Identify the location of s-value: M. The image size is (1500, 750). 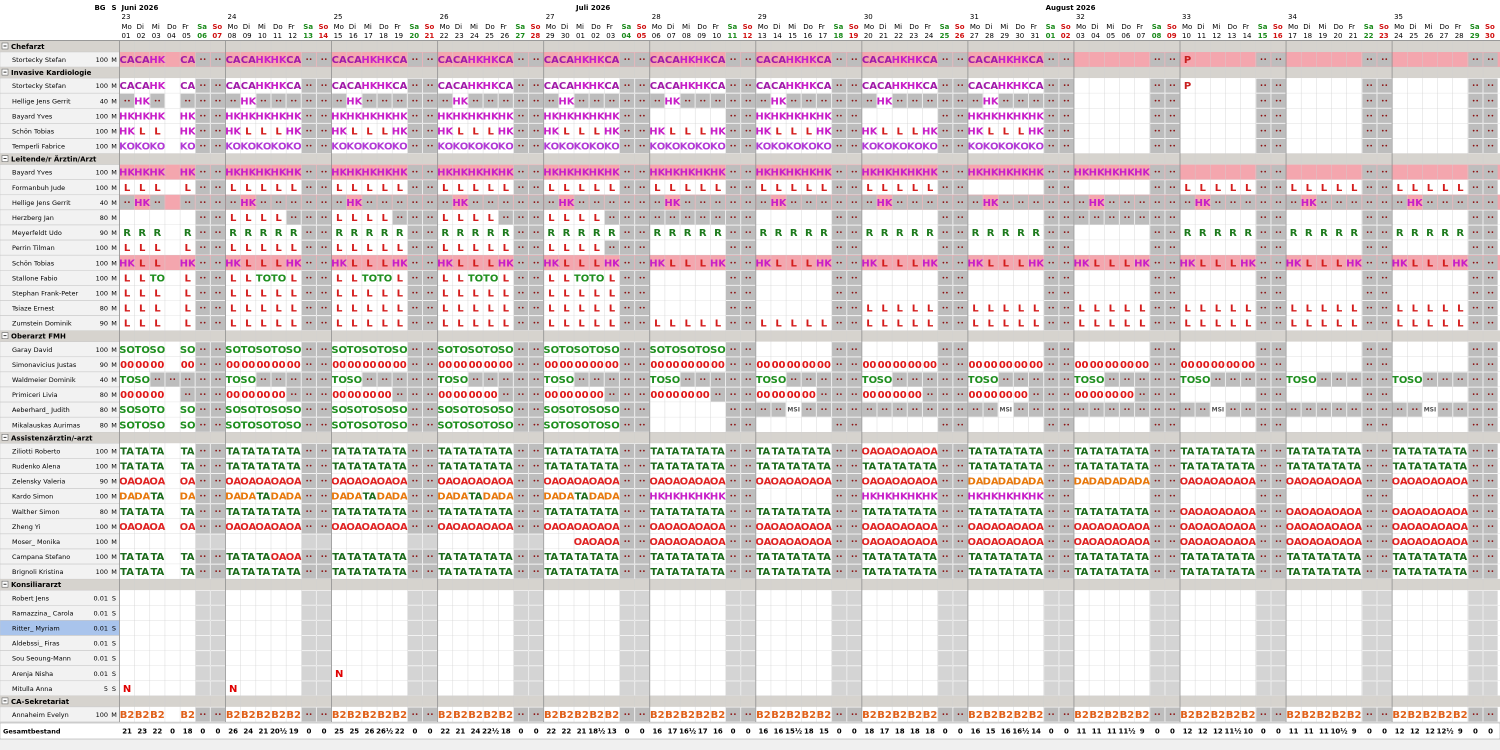
(114, 350).